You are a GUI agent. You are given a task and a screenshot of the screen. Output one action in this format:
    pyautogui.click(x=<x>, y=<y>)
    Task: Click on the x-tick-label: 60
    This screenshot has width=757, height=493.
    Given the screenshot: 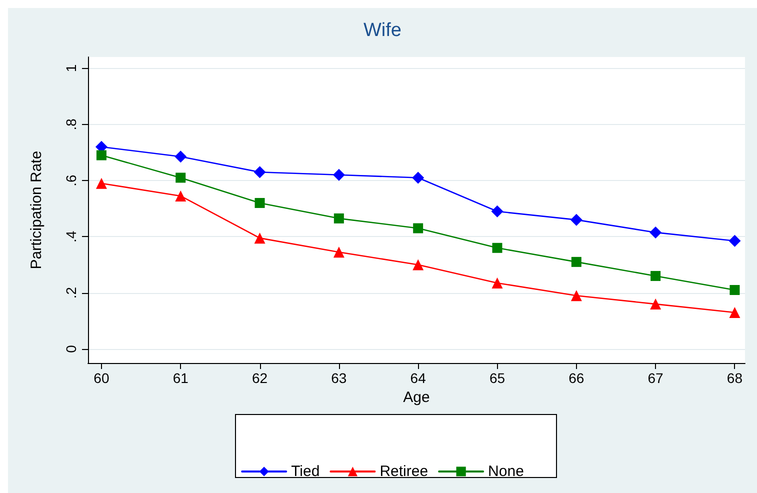 What is the action you would take?
    pyautogui.click(x=102, y=378)
    